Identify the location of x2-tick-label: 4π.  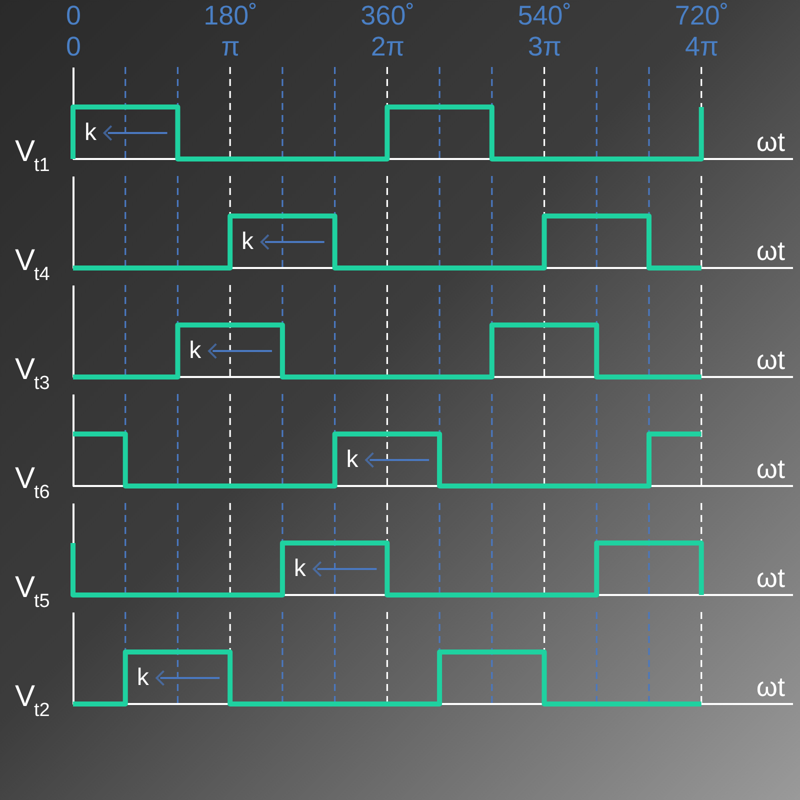
(701, 47).